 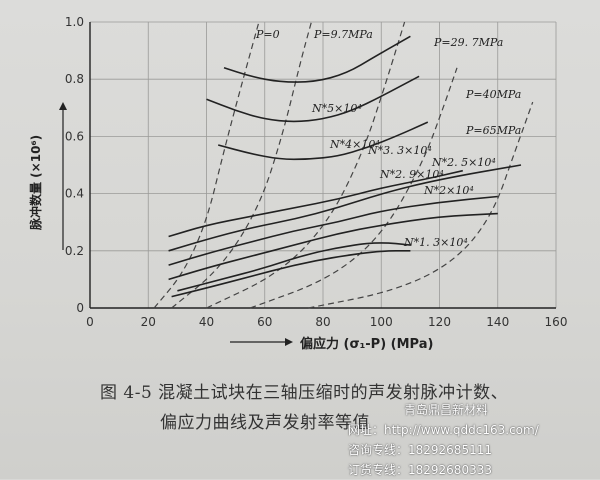 I want to click on y-tick-label: 0.2, so click(x=74, y=251).